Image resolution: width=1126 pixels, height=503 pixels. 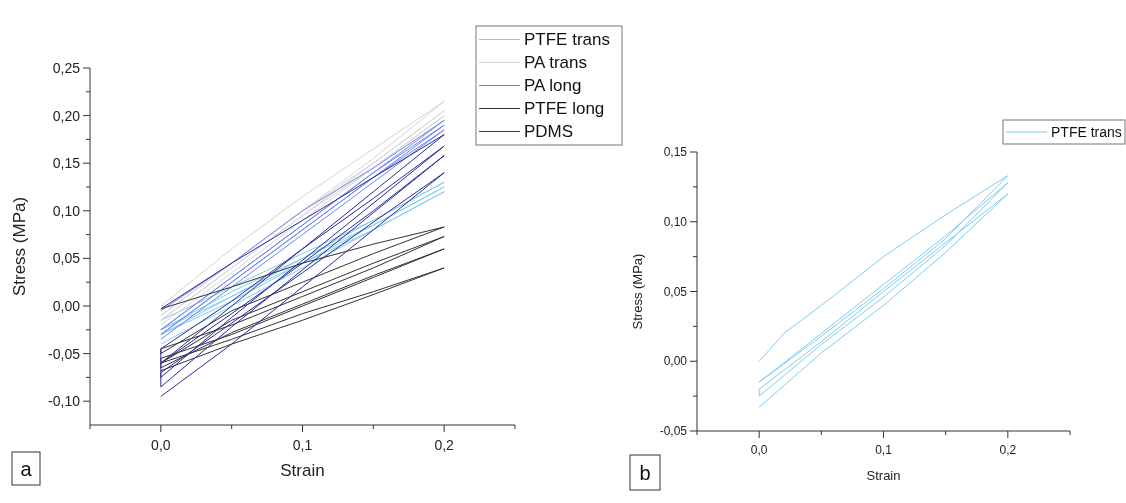 What do you see at coordinates (66, 67) in the screenshot?
I see `y-tick-label: 0,25` at bounding box center [66, 67].